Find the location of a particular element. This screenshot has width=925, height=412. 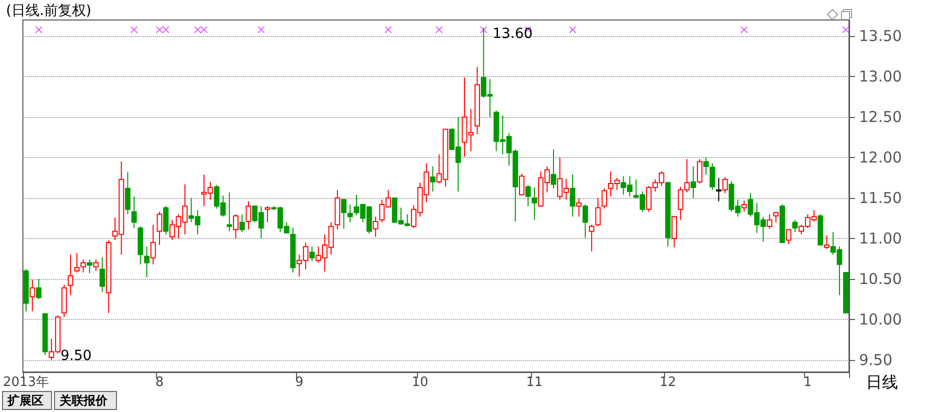

y-tick-label: 10.00 is located at coordinates (880, 319).